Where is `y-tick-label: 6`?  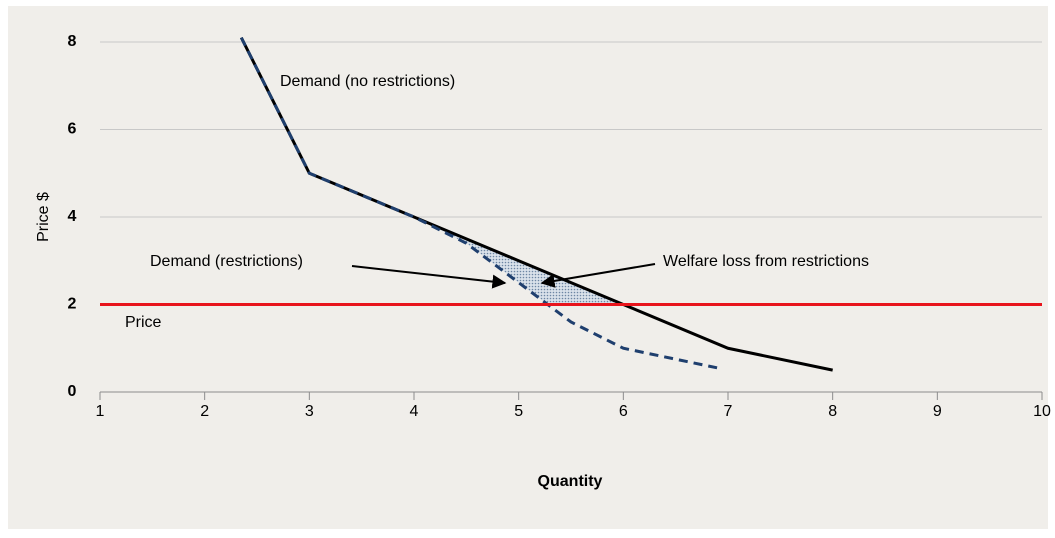
y-tick-label: 6 is located at coordinates (72, 129).